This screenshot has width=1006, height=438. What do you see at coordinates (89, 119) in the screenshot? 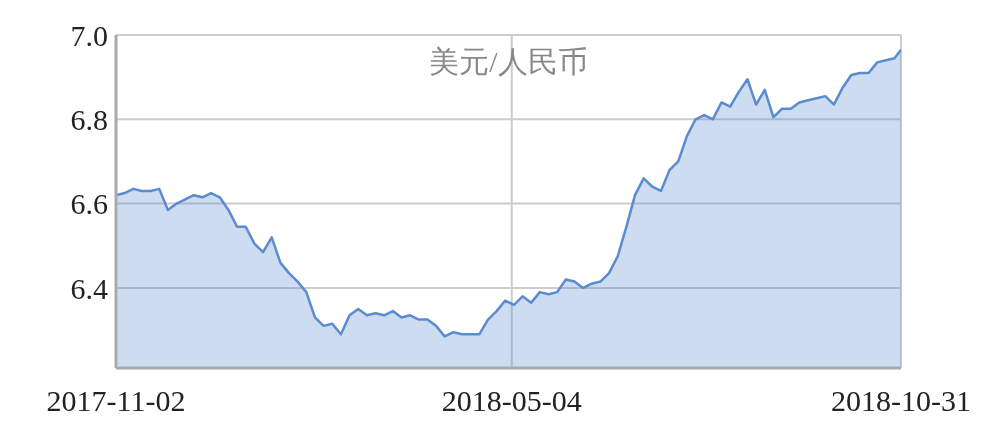
I see `y-tick-label: 6.8` at bounding box center [89, 119].